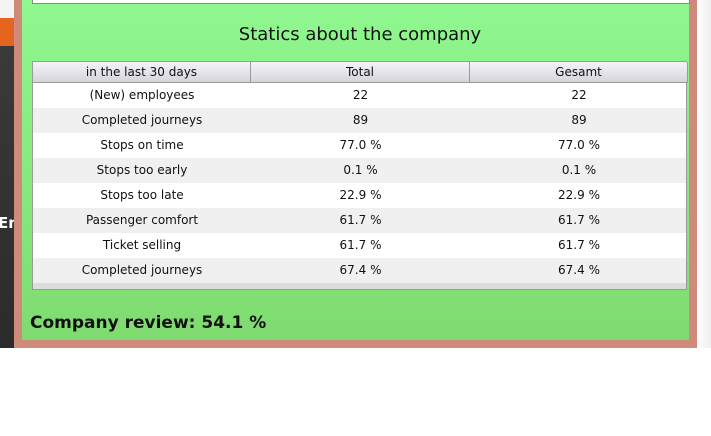 This screenshot has width=711, height=436. I want to click on table-row: Completed journeys 67.4 % 67.4 %, so click(359, 270).